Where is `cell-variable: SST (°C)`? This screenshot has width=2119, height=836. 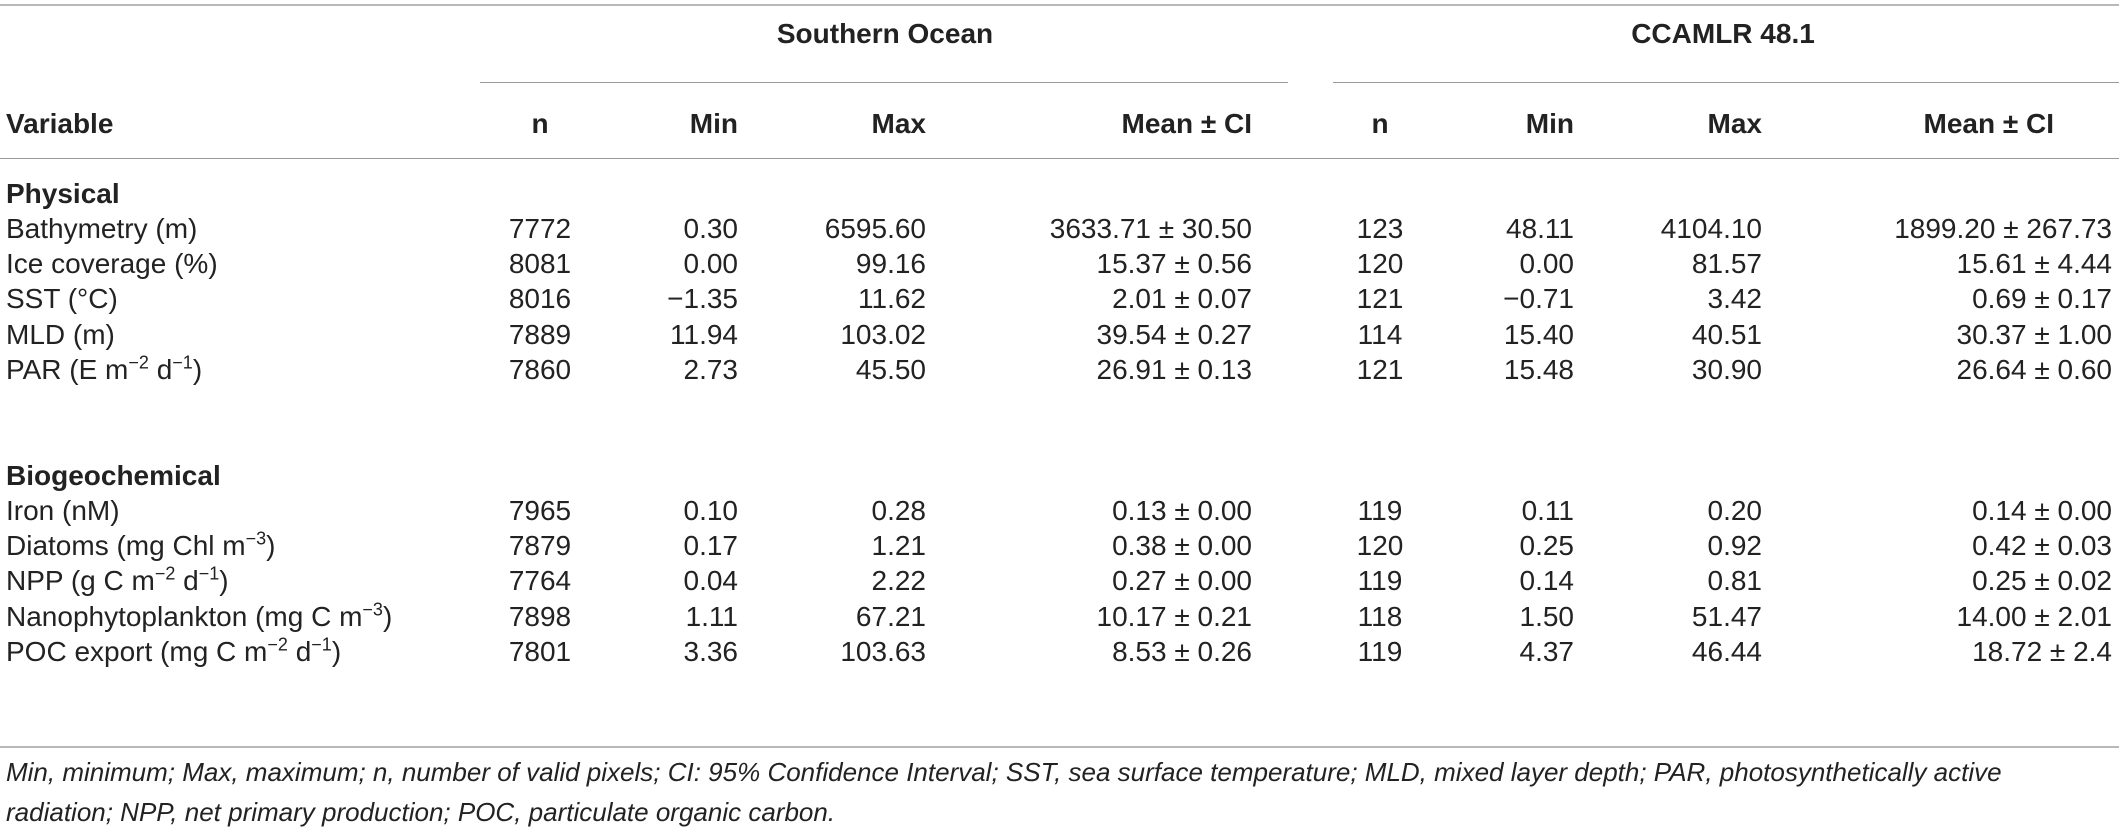
cell-variable: SST (°C) is located at coordinates (62, 299).